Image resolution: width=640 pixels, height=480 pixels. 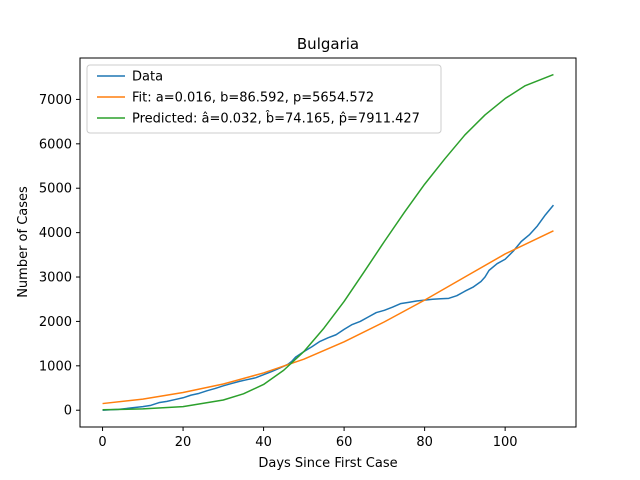 I want to click on y-tick-label: 0, so click(x=68, y=411).